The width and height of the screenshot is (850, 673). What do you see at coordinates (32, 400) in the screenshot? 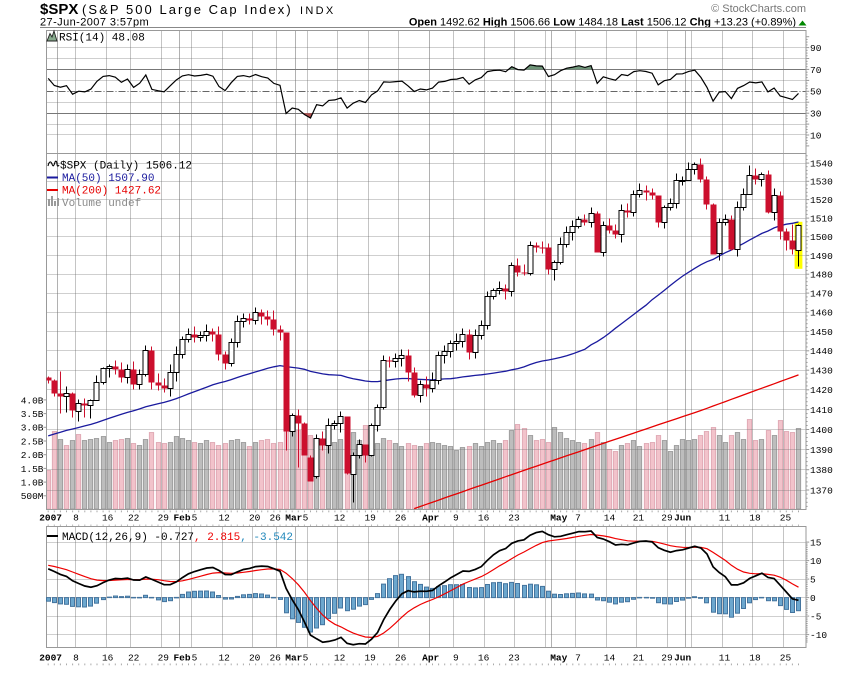
I see `svg-text: 4.0B` at bounding box center [32, 400].